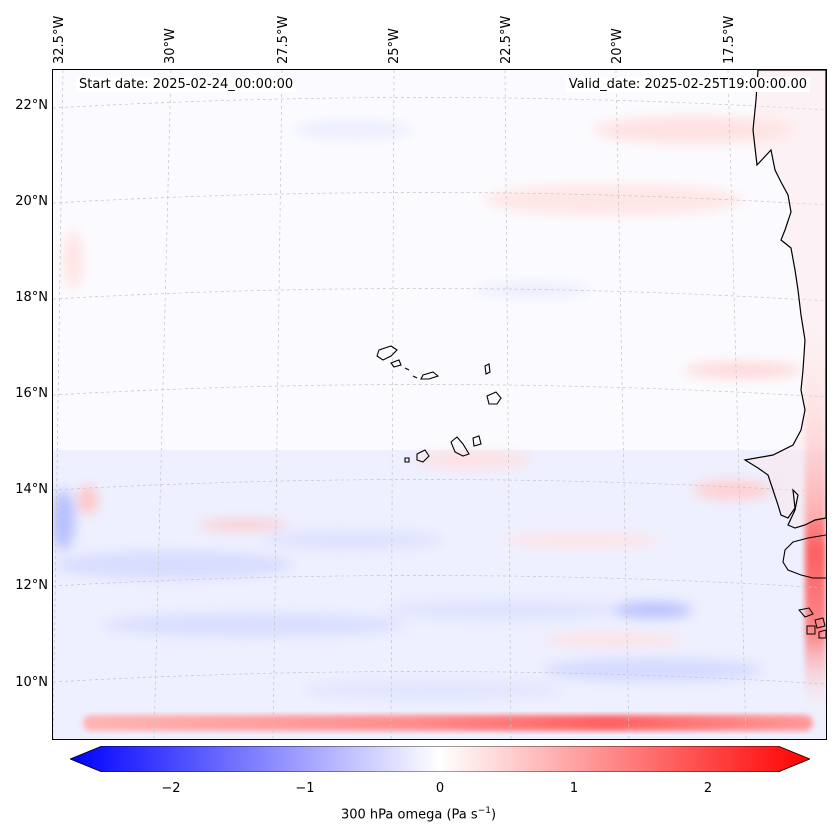  Describe the element at coordinates (687, 84) in the screenshot. I see `valid-date-label: Valid_date: 2025-02-25T19:00:00.00` at that location.